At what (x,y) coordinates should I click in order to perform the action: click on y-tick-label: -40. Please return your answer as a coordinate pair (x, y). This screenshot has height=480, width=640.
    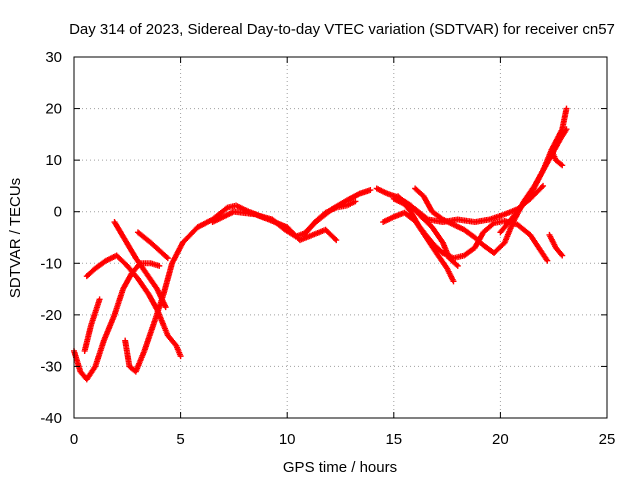
    Looking at the image, I should click on (51, 418).